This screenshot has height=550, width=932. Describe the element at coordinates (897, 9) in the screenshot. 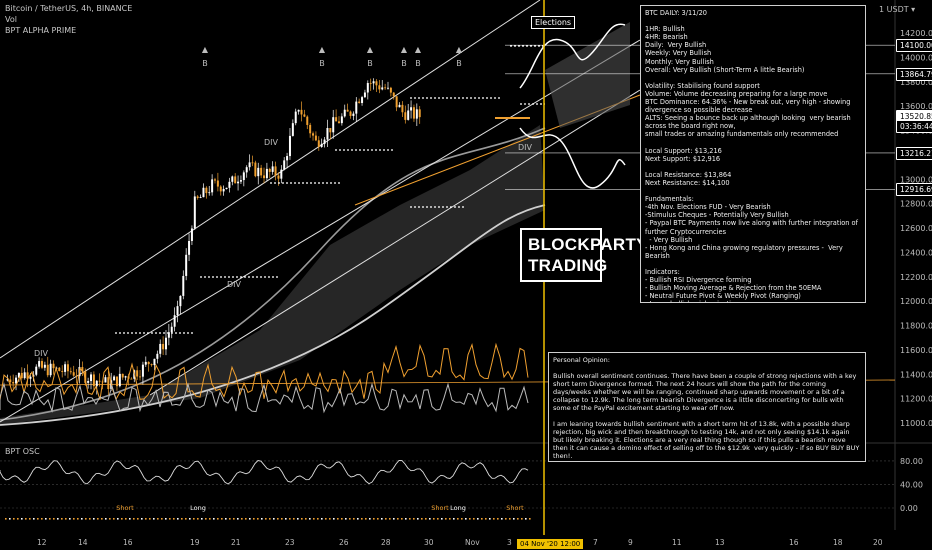

I see `currency-selector: 1 USDT ▾` at that location.